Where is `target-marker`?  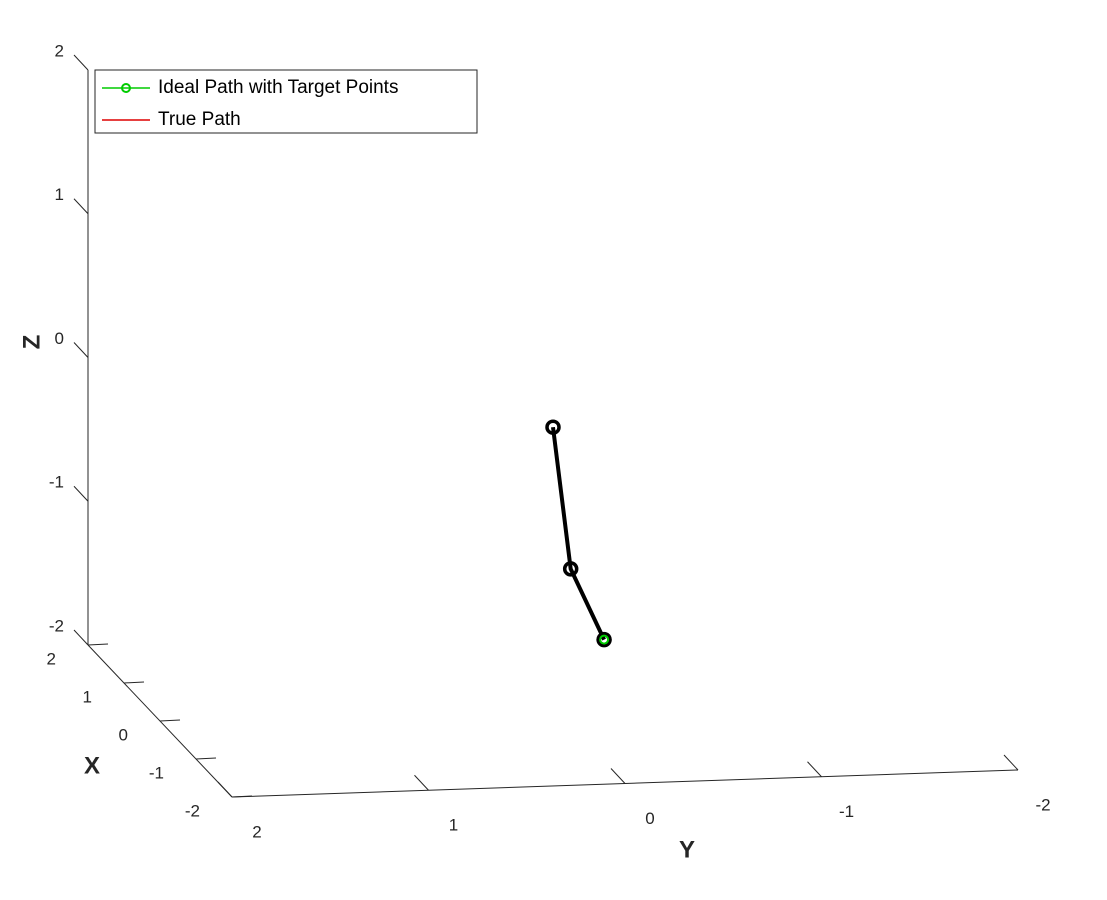 target-marker is located at coordinates (604, 639).